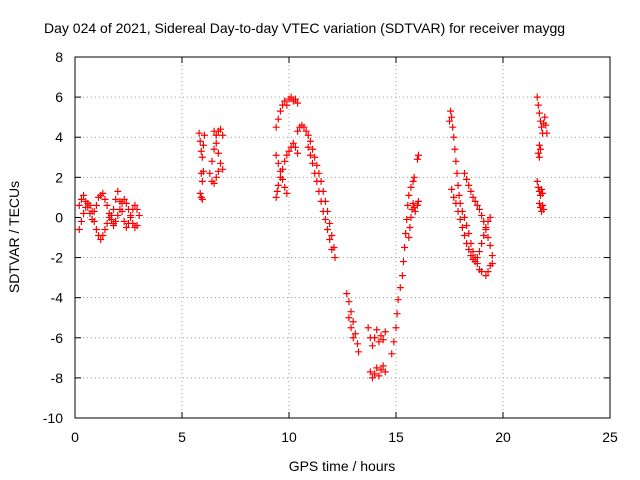 The image size is (640, 480). What do you see at coordinates (57, 298) in the screenshot?
I see `y-tick-label: -4` at bounding box center [57, 298].